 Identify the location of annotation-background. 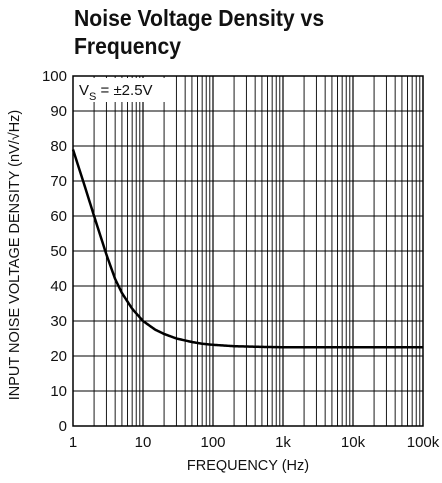
(121, 90).